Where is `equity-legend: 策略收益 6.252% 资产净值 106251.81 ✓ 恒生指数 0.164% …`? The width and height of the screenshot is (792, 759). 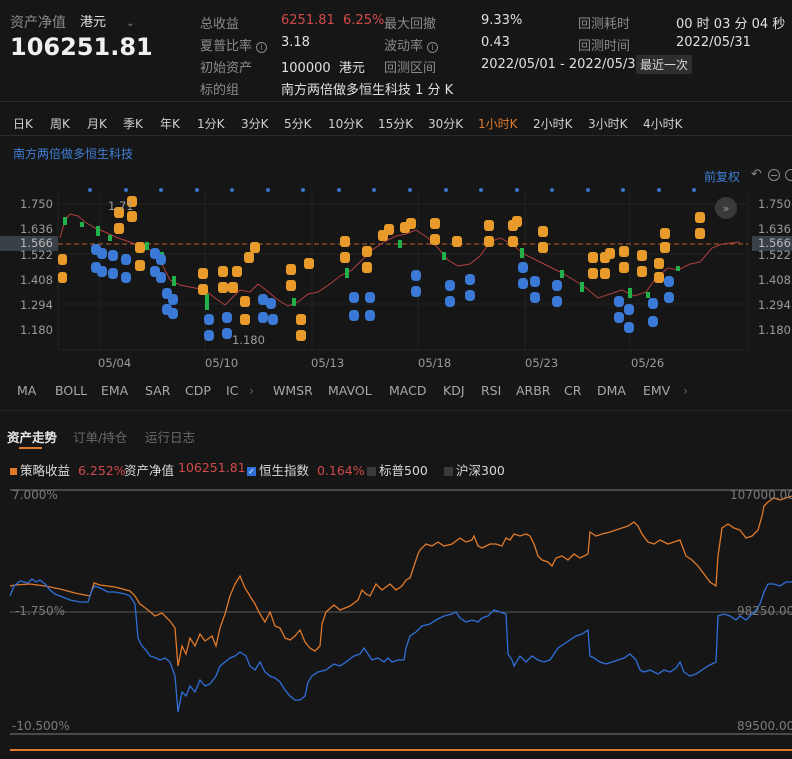
equity-legend: 策略收益 6.252% 资产净值 106251.81 ✓ 恒生指数 0.164% … is located at coordinates (396, 469).